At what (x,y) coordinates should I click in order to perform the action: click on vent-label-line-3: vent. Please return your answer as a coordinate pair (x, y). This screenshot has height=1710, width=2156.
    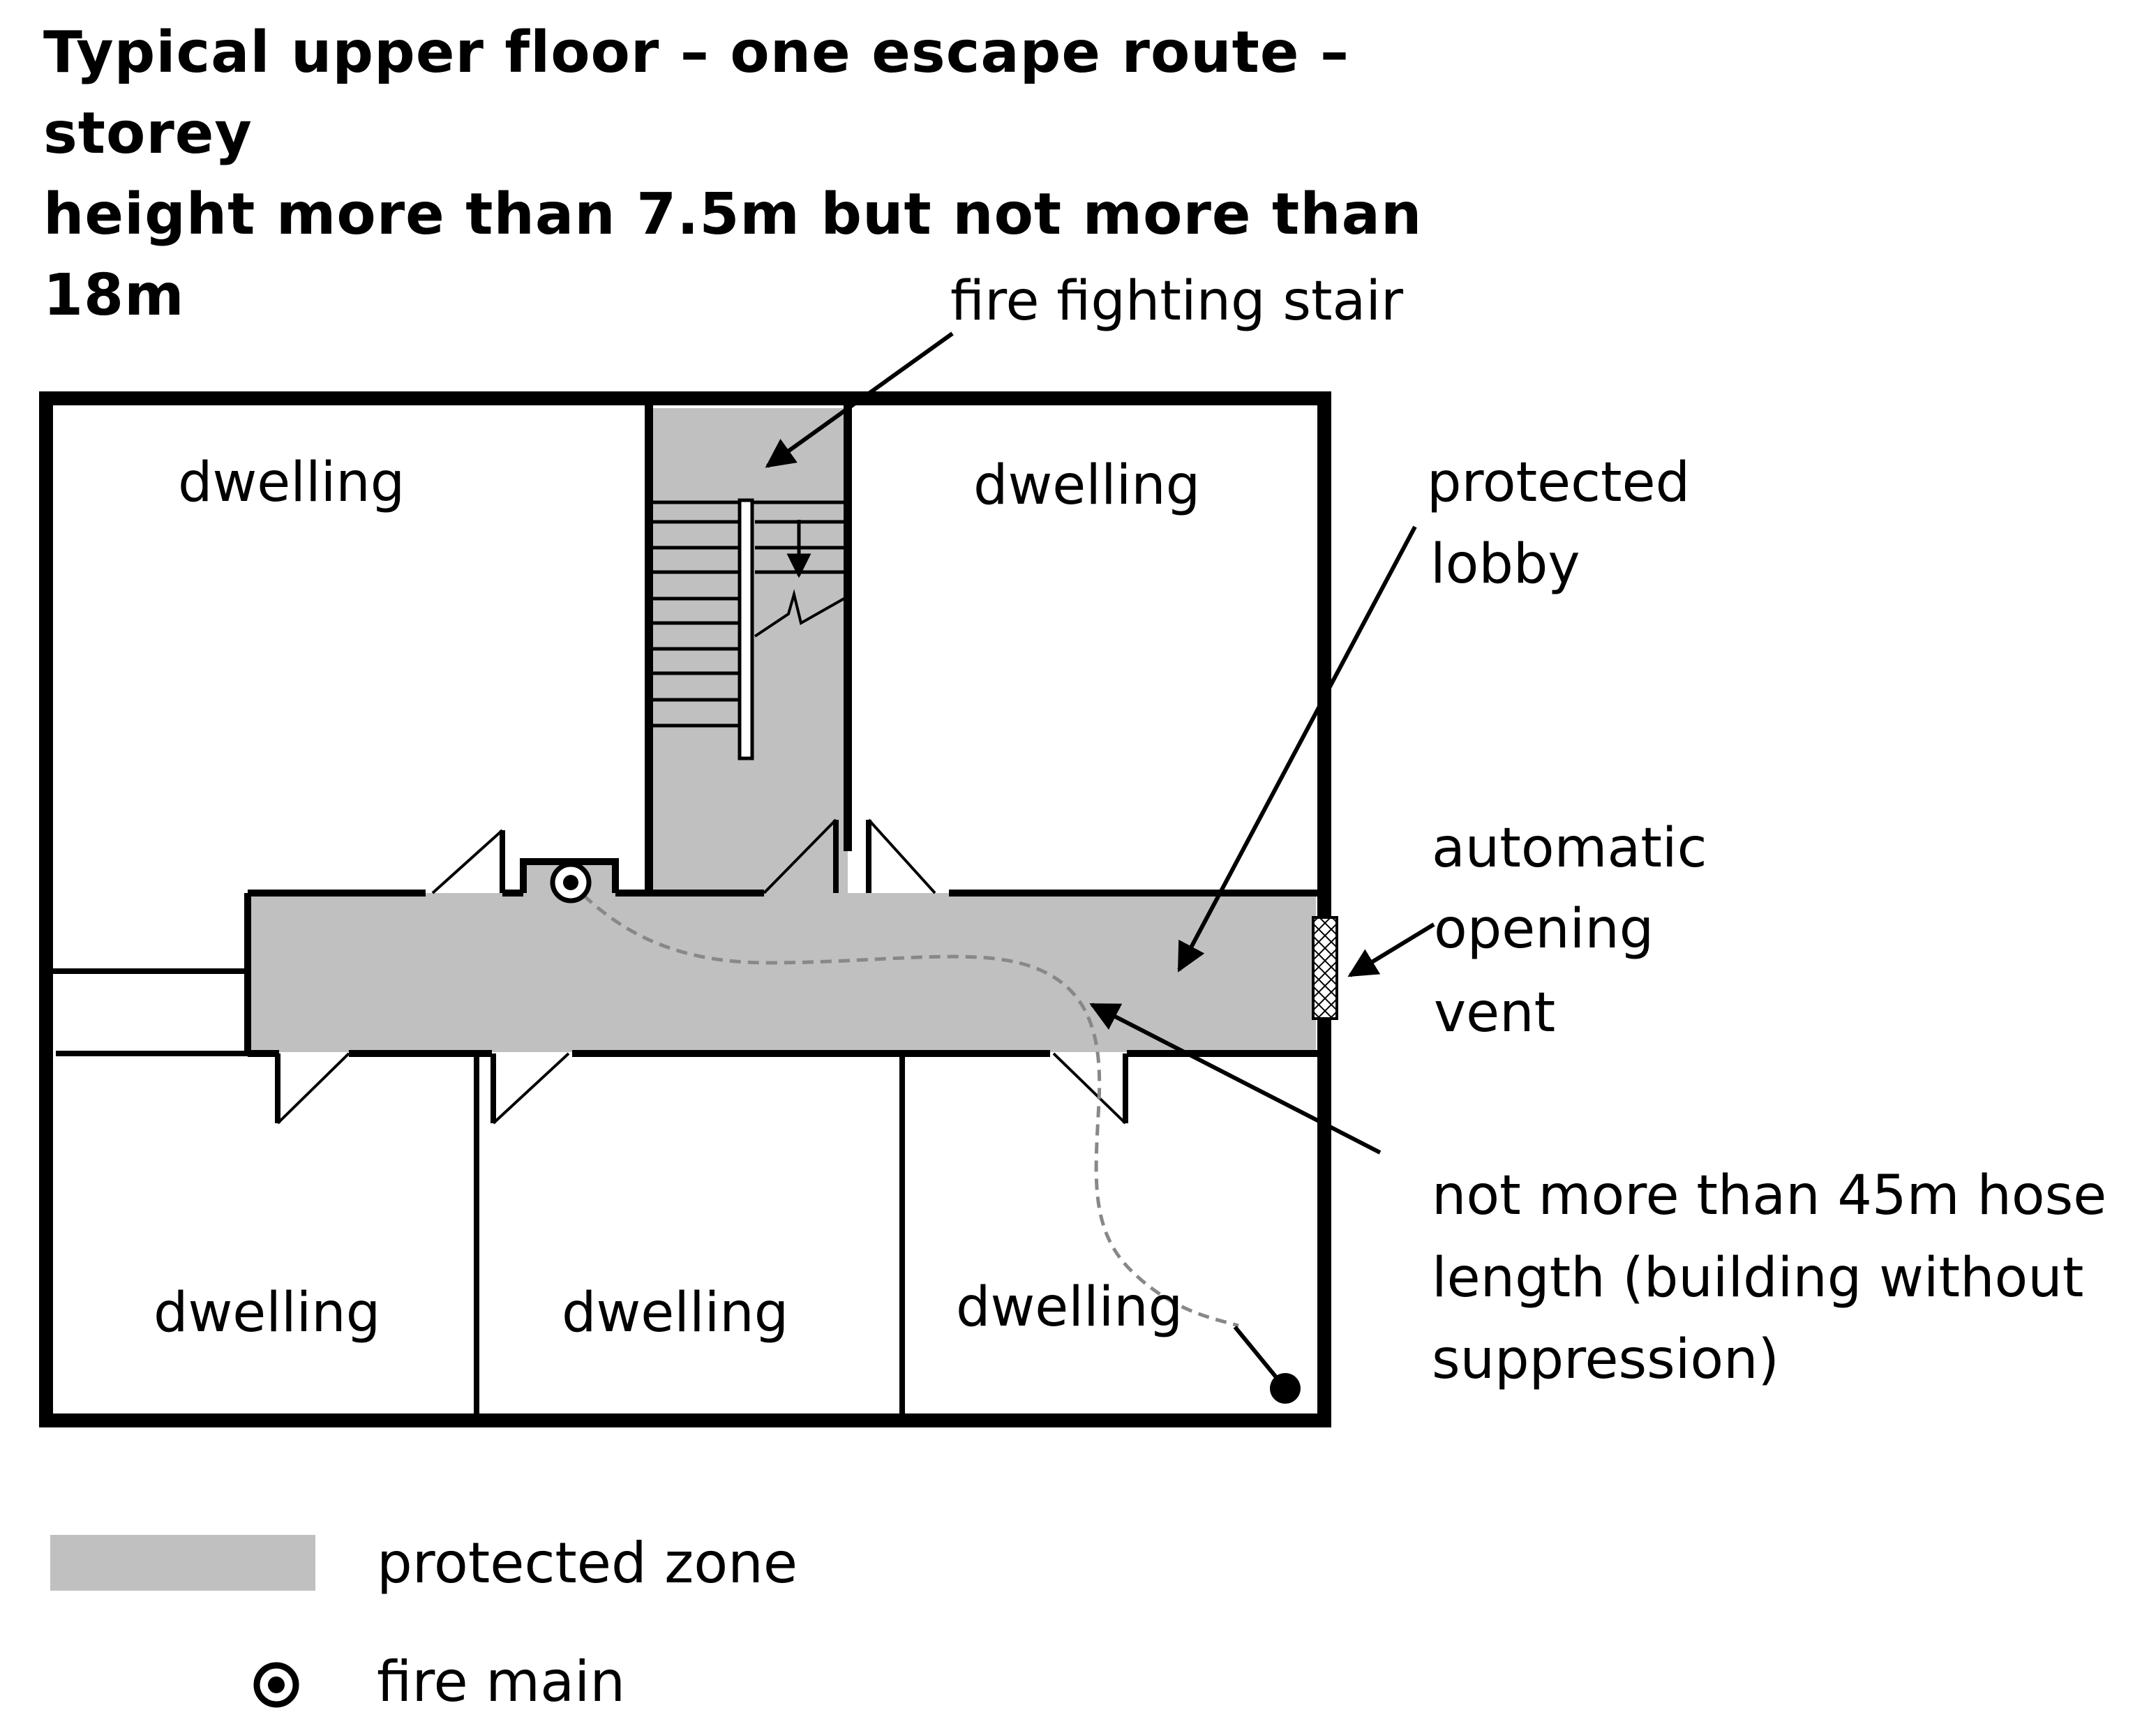
    Looking at the image, I should click on (1494, 1013).